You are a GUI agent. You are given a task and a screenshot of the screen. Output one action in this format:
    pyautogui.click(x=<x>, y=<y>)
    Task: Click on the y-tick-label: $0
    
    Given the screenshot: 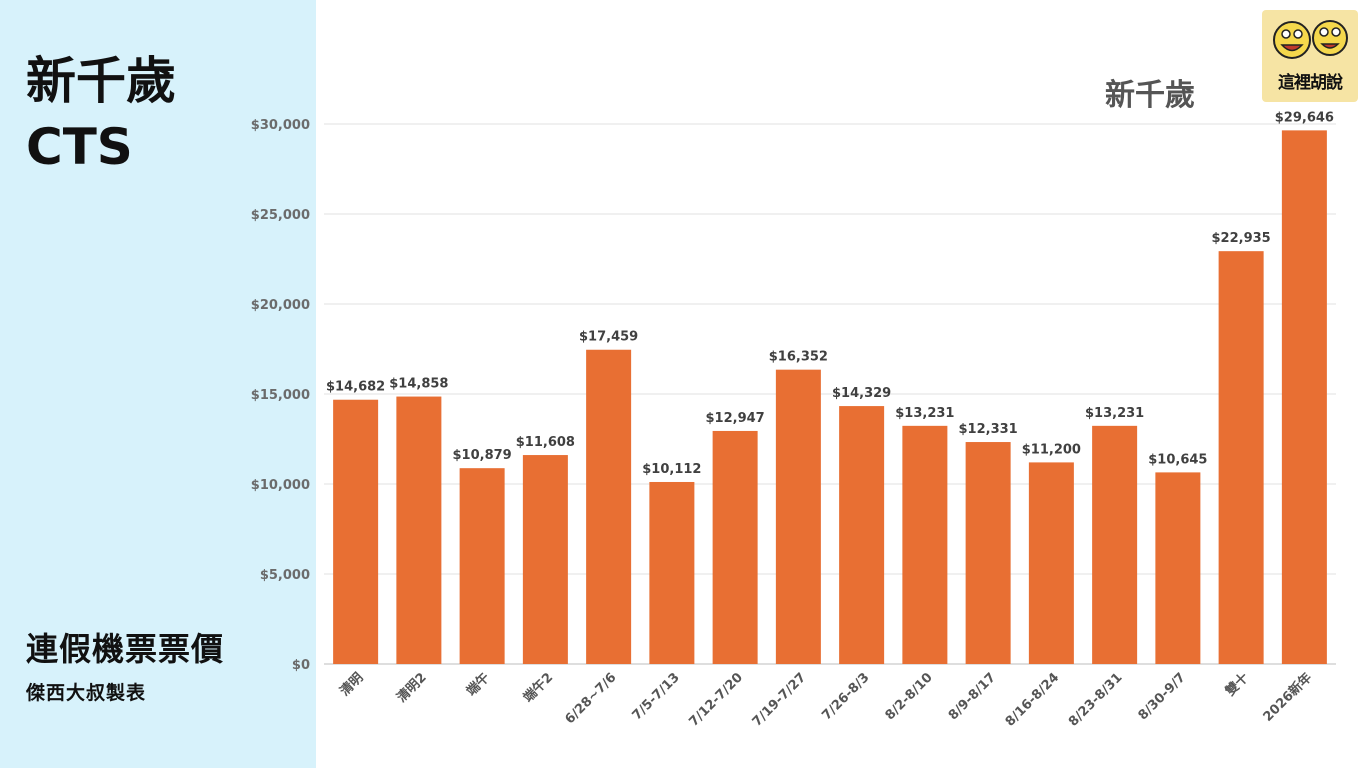 What is the action you would take?
    pyautogui.click(x=301, y=665)
    